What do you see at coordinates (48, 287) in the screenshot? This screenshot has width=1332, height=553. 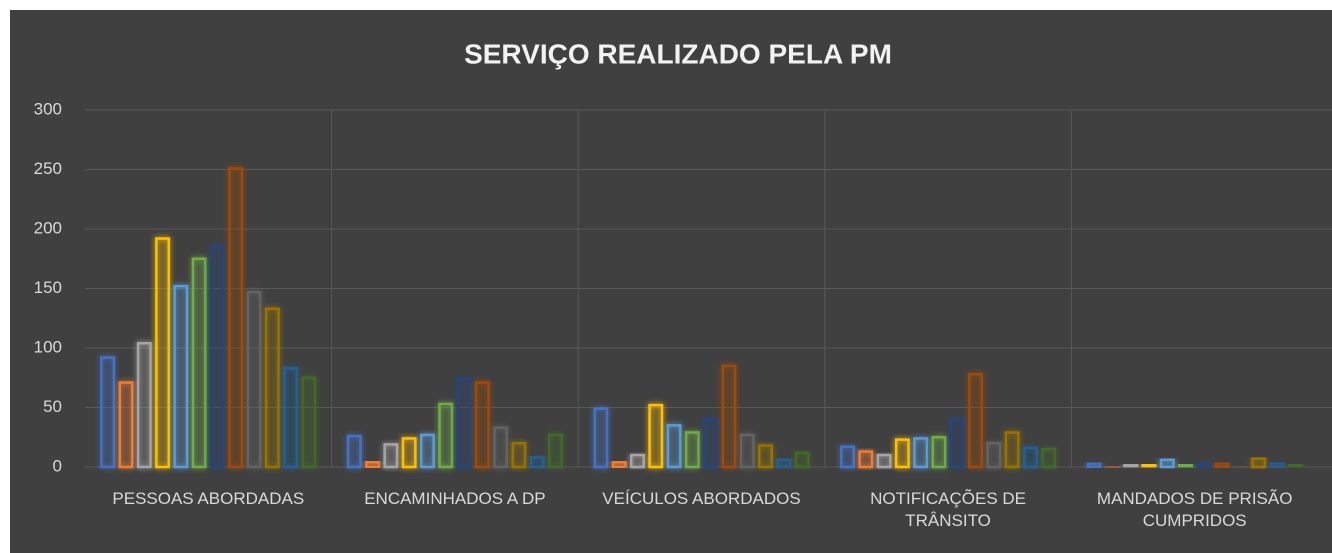 I see `y-tick-label: 150` at bounding box center [48, 287].